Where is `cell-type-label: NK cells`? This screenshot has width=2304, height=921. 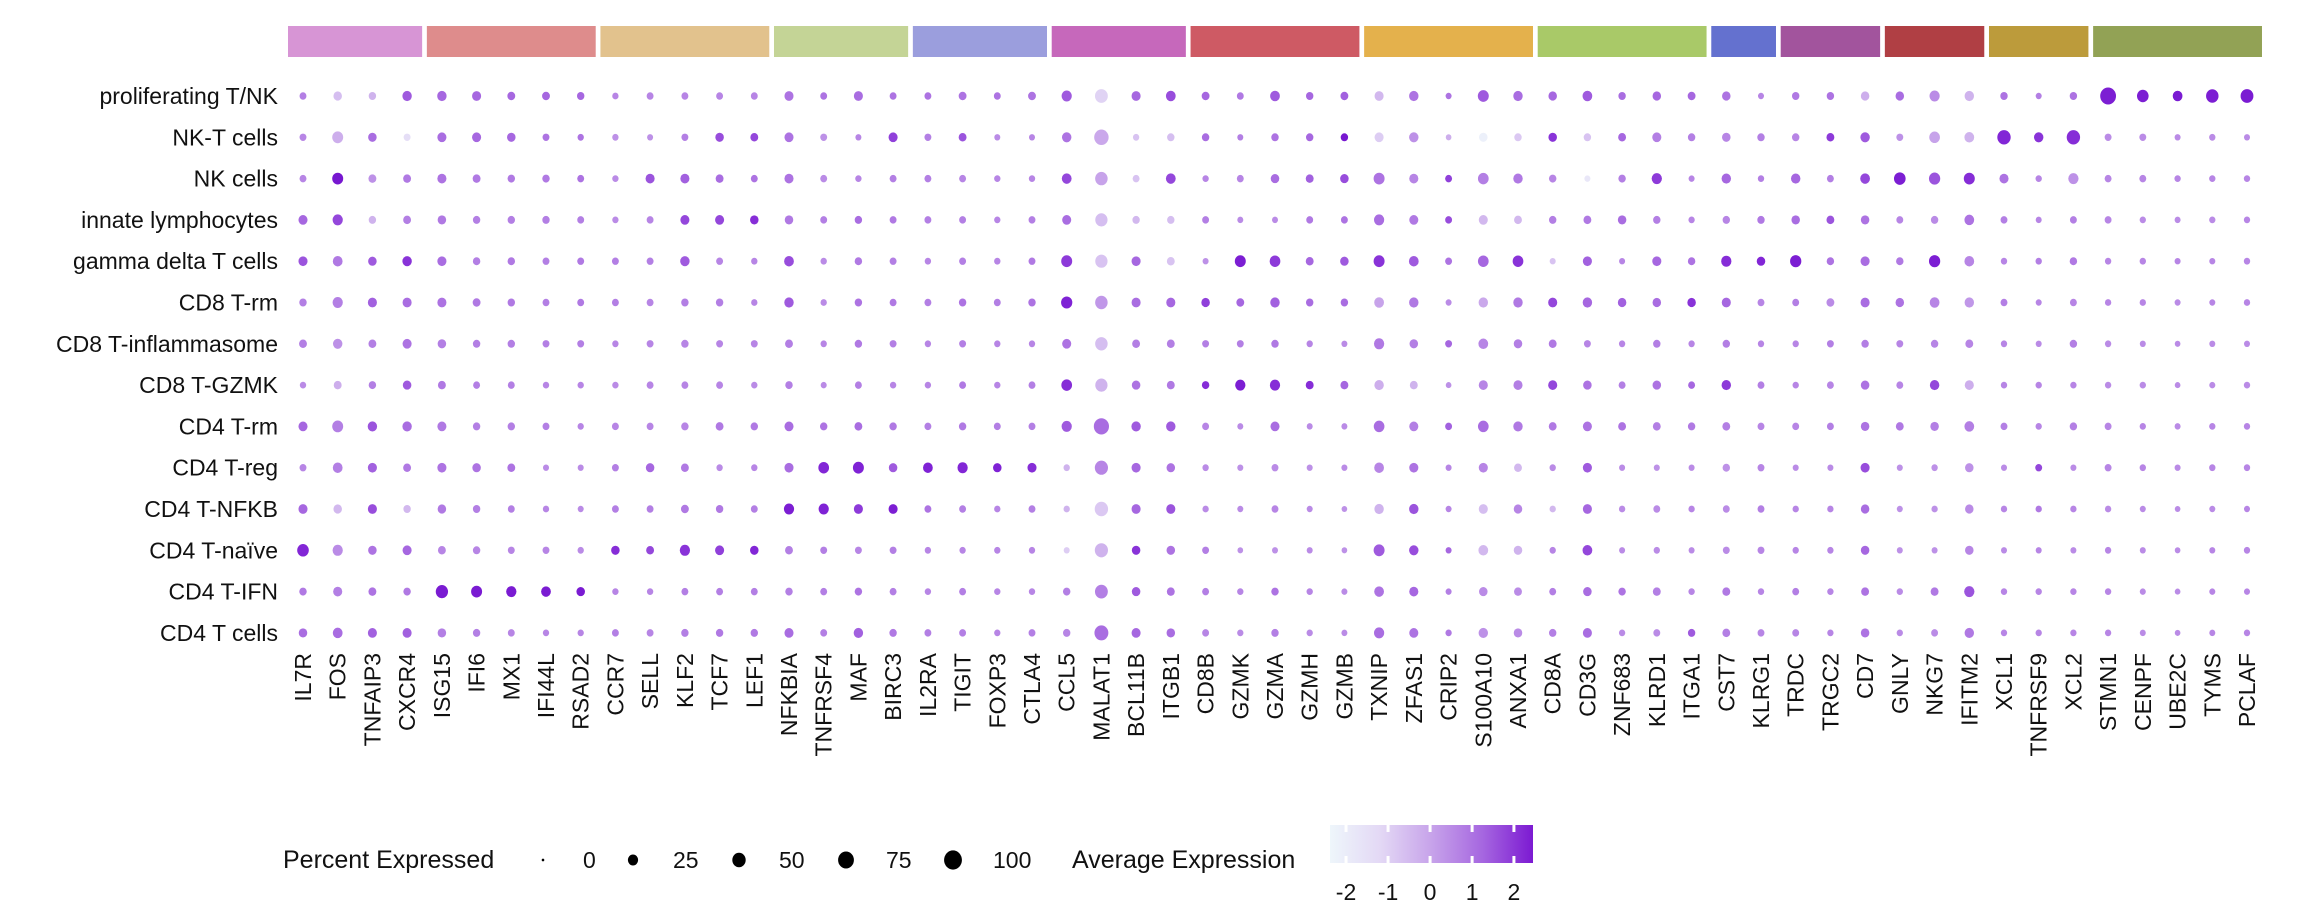 cell-type-label: NK cells is located at coordinates (236, 179).